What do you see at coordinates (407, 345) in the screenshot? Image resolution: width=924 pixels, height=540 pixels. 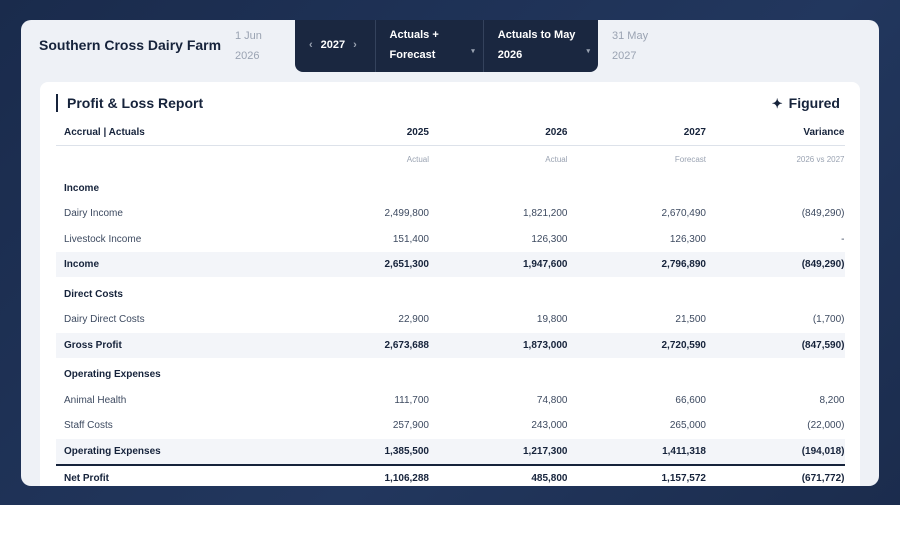 I see `cell: 2,673,688` at bounding box center [407, 345].